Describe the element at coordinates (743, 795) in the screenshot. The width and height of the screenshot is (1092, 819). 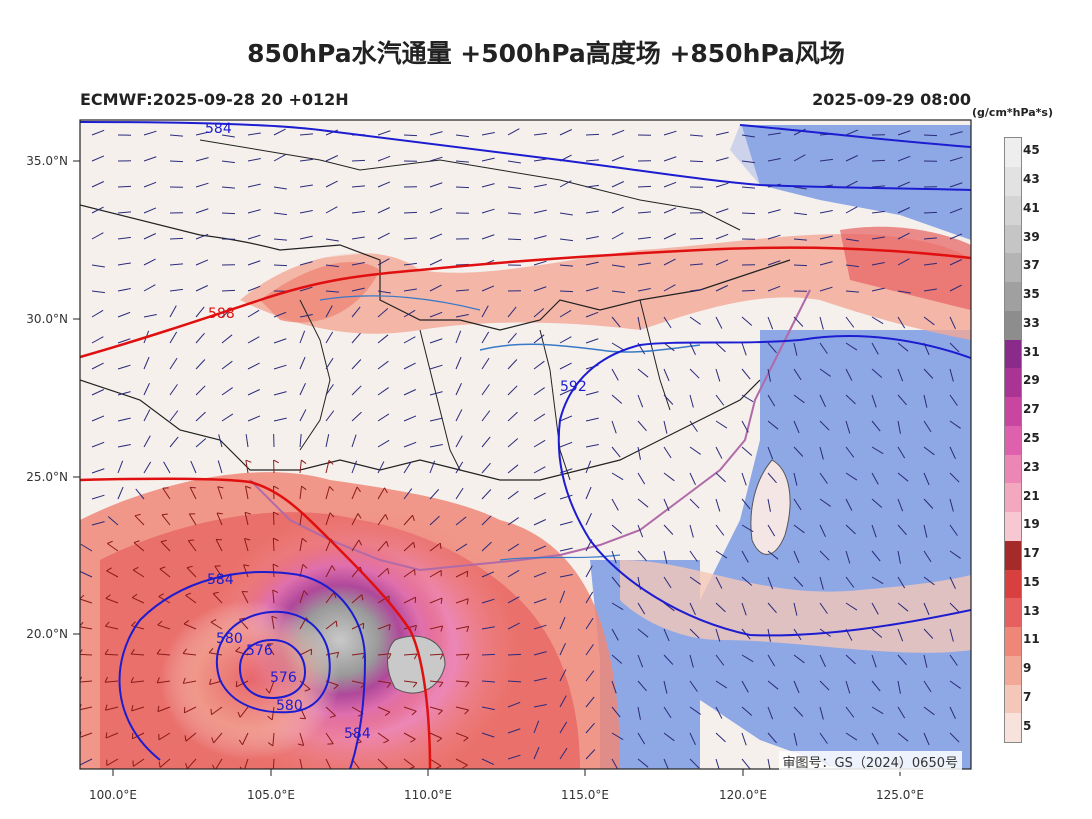
I see `x-tick-120: 120.0°E` at that location.